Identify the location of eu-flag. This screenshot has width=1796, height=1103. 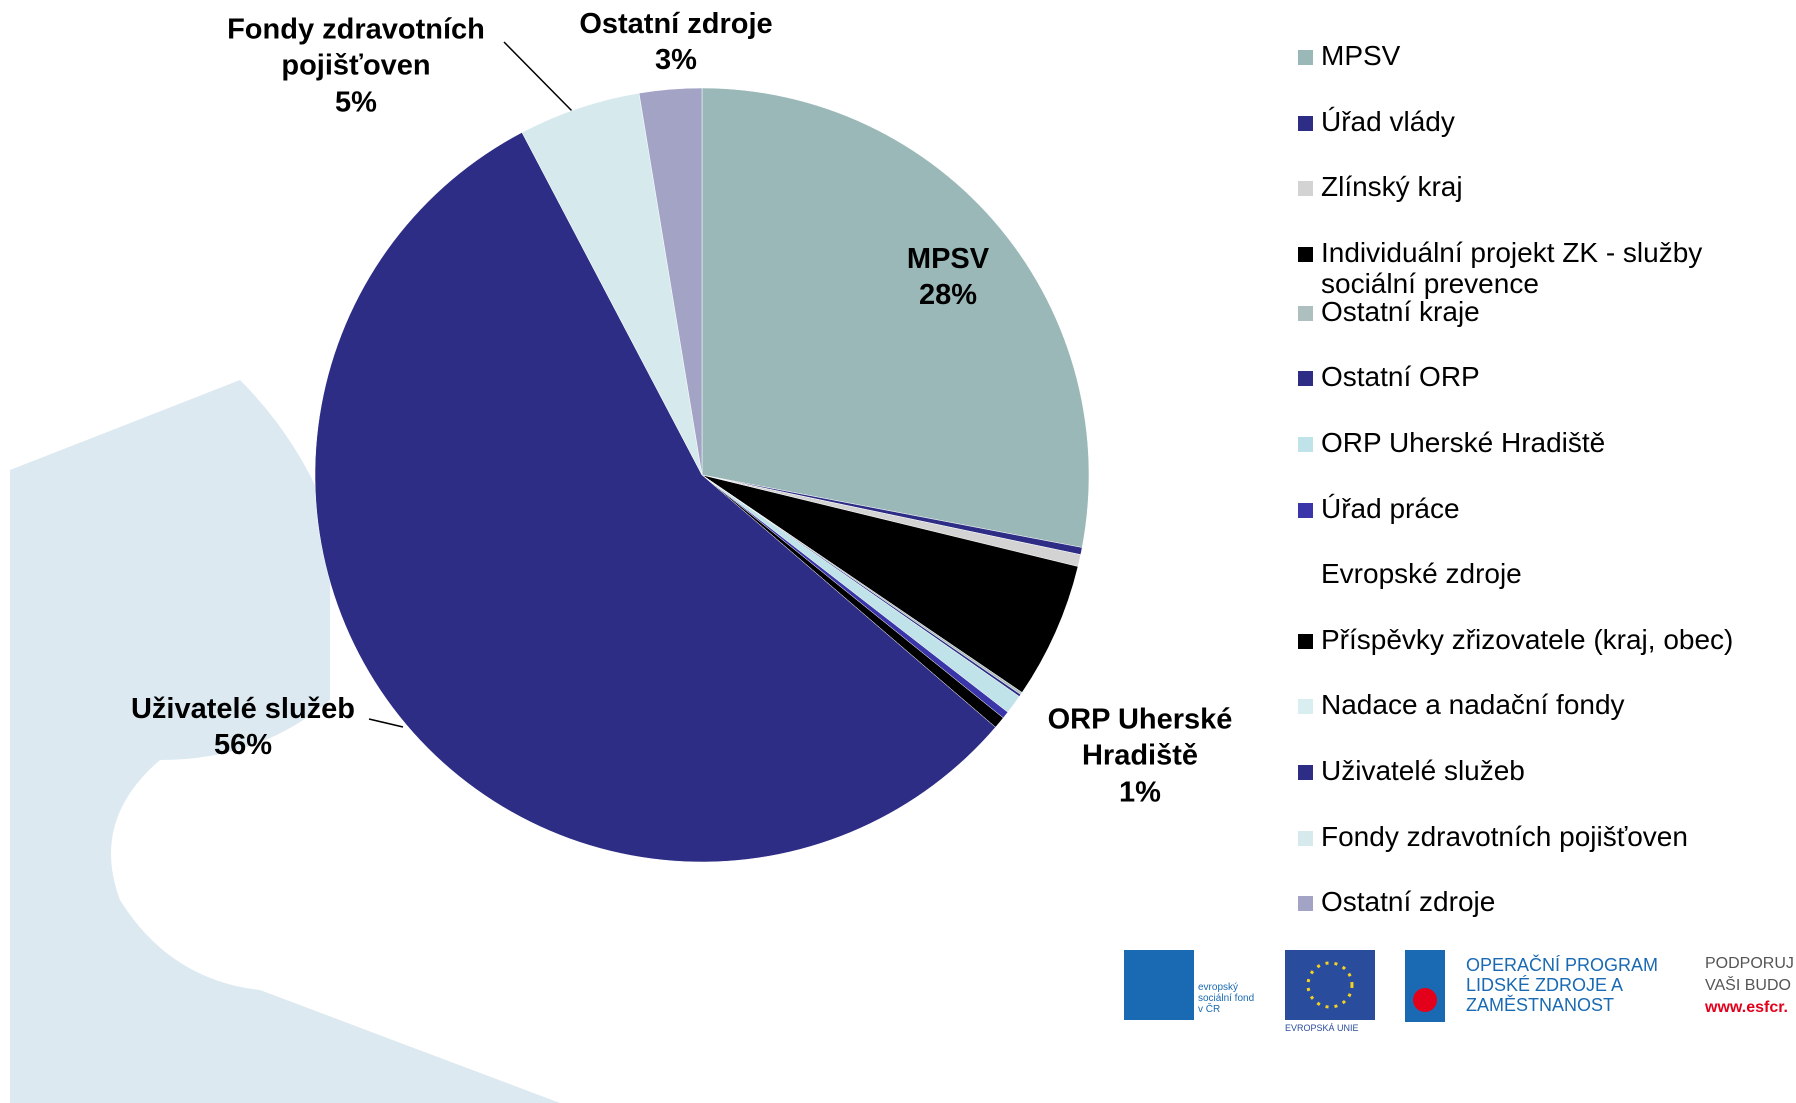
(1330, 985).